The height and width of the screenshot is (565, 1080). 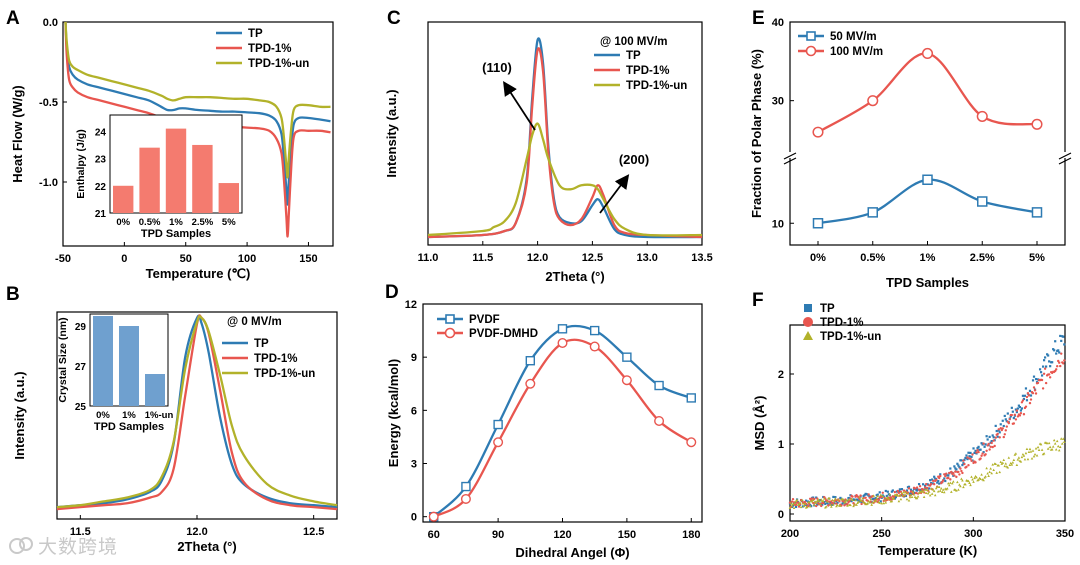 What do you see at coordinates (811, 51) in the screenshot?
I see `legend-marker` at bounding box center [811, 51].